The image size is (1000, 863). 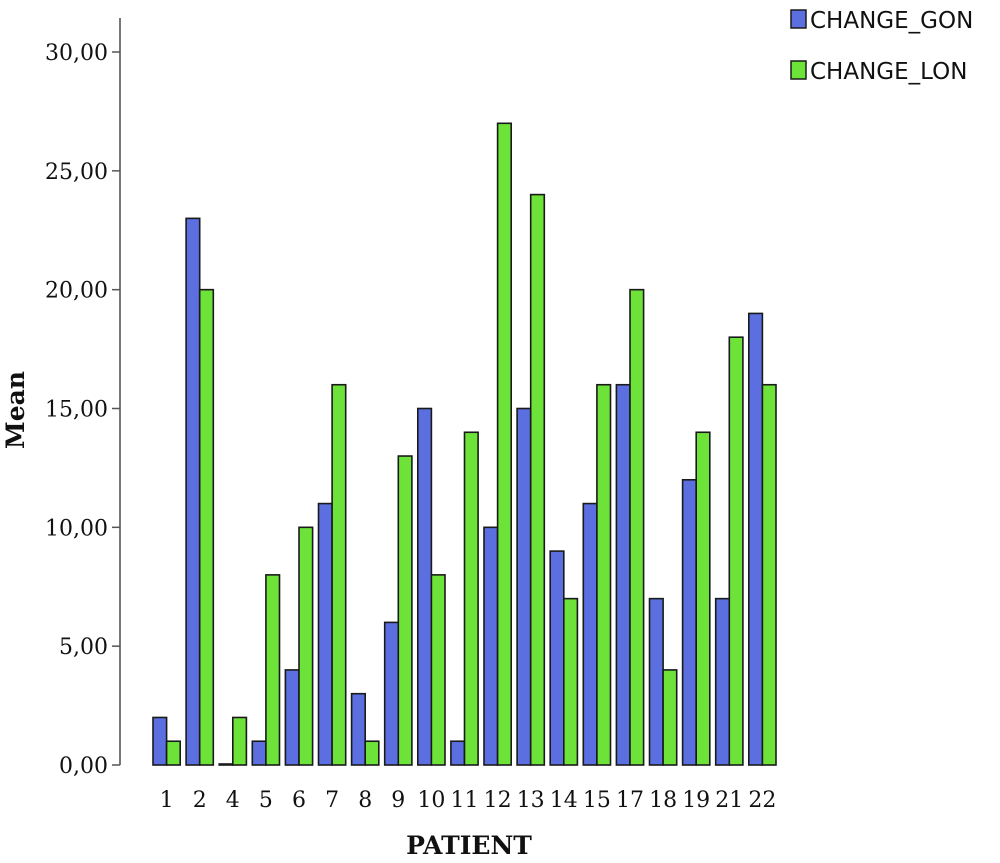 What do you see at coordinates (597, 800) in the screenshot?
I see `x-tick-label: 15` at bounding box center [597, 800].